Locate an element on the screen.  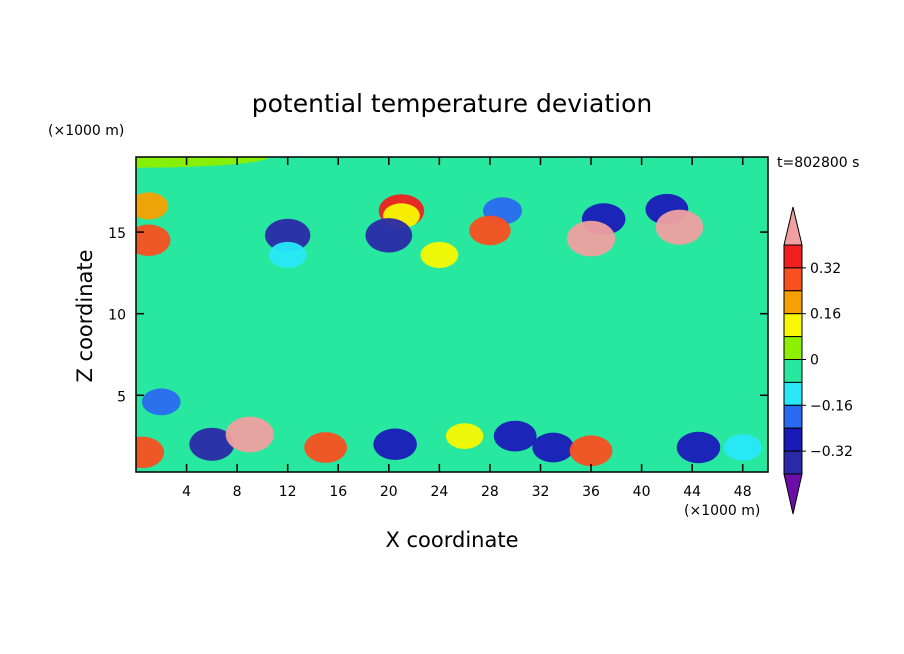
time-label: t=802800 s is located at coordinates (818, 163).